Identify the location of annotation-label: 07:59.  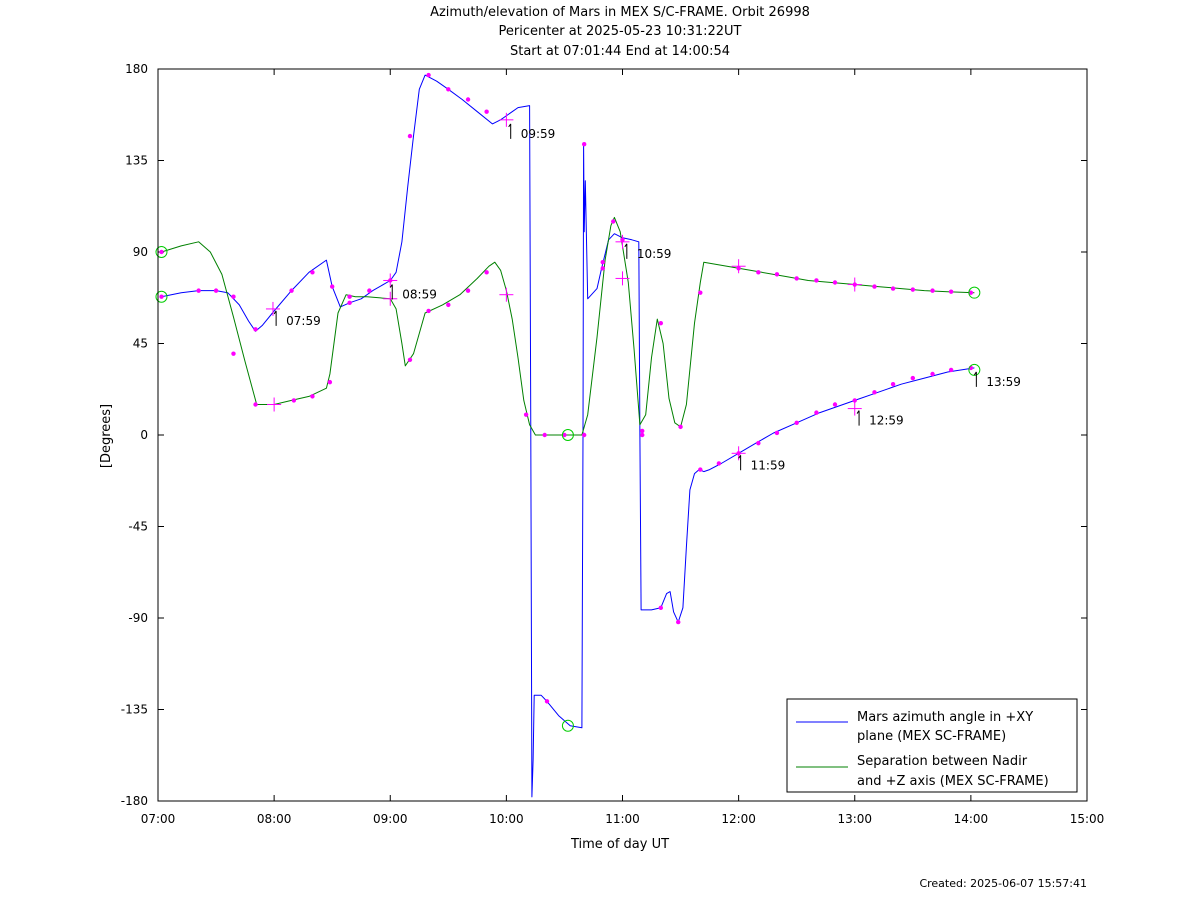
(303, 321).